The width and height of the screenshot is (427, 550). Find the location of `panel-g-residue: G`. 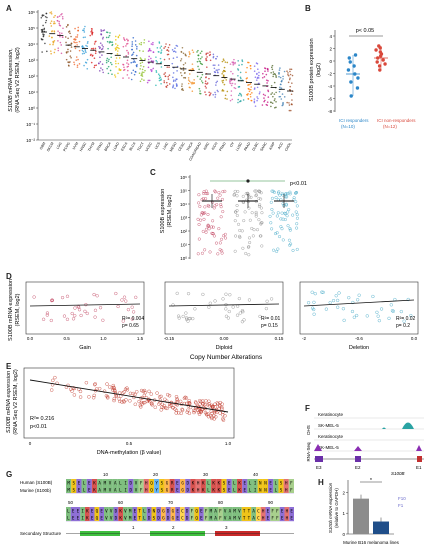

panel-g-residue: G is located at coordinates (163, 510).